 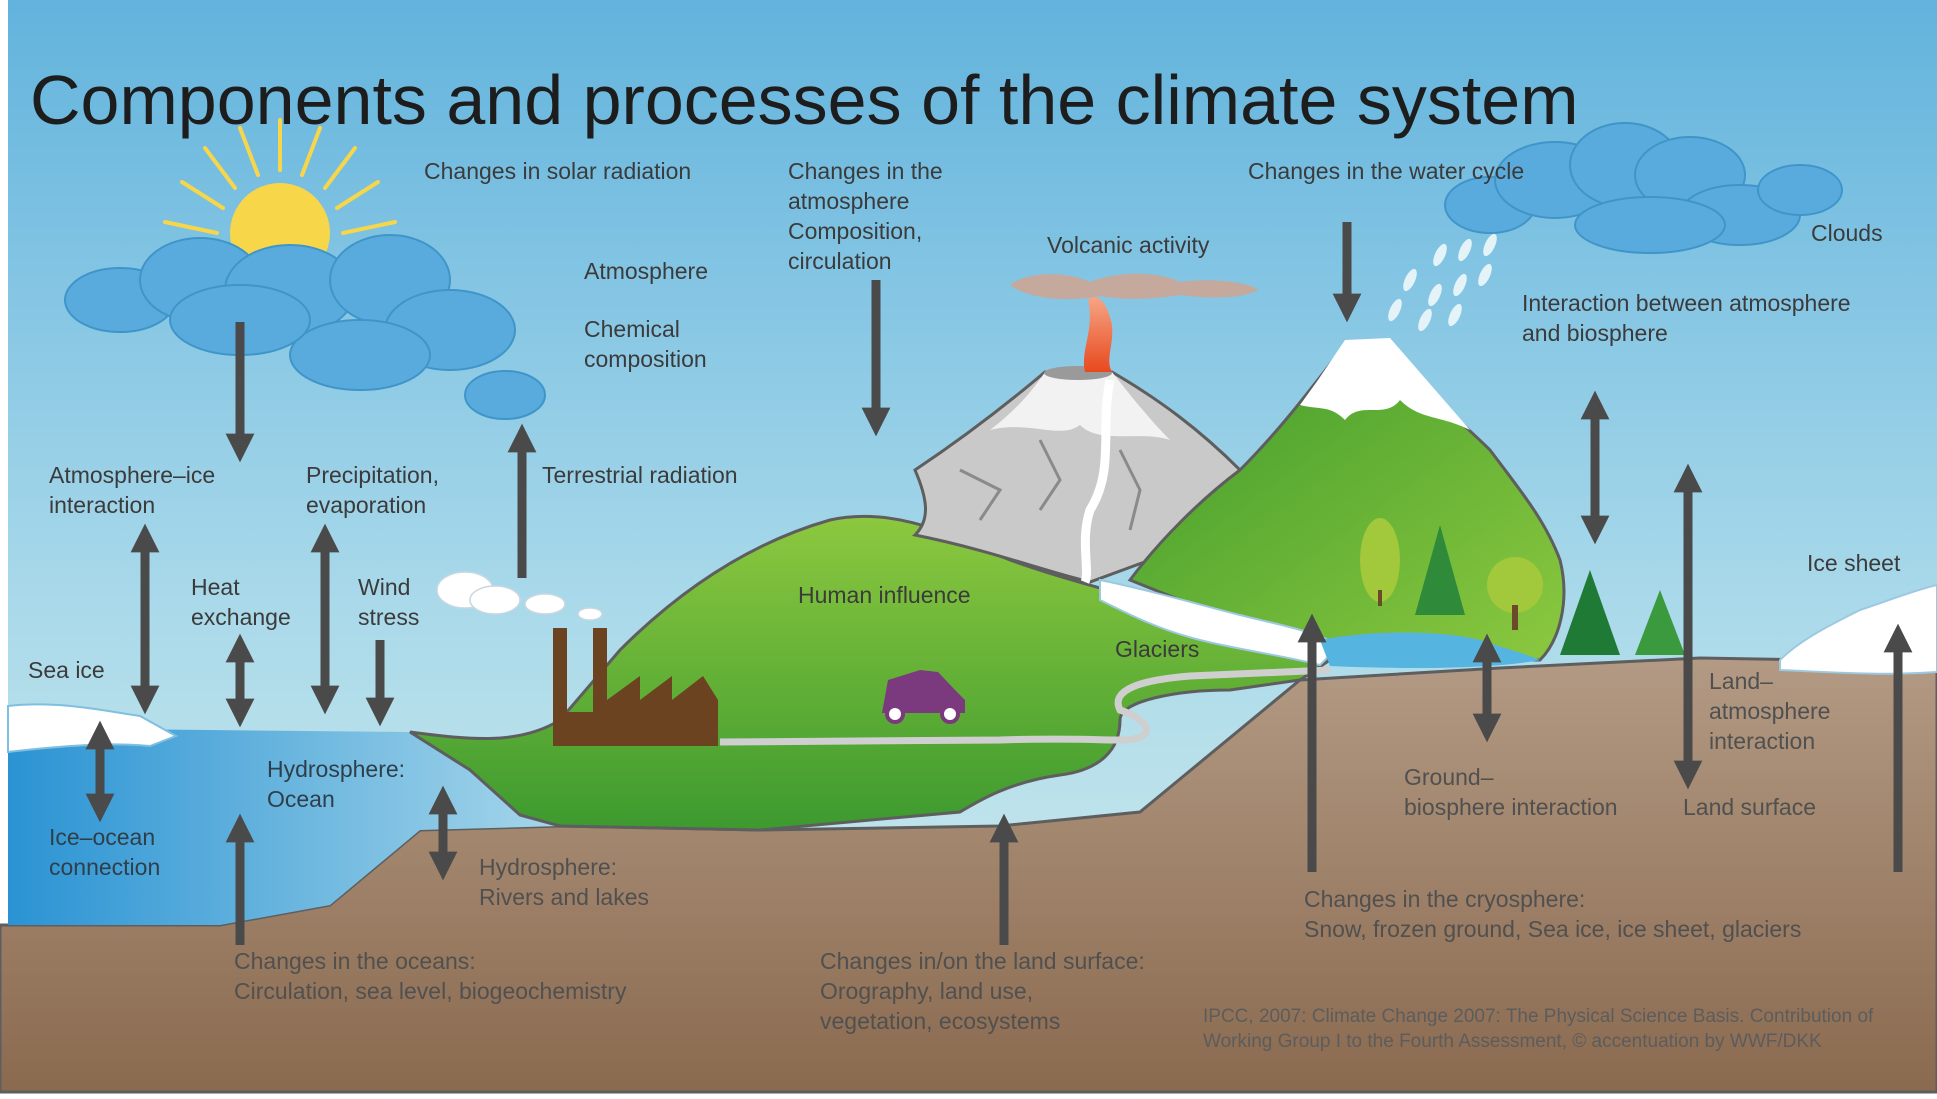 What do you see at coordinates (105, 852) in the screenshot?
I see `label-ice-ocean: Ice–ocean connection` at bounding box center [105, 852].